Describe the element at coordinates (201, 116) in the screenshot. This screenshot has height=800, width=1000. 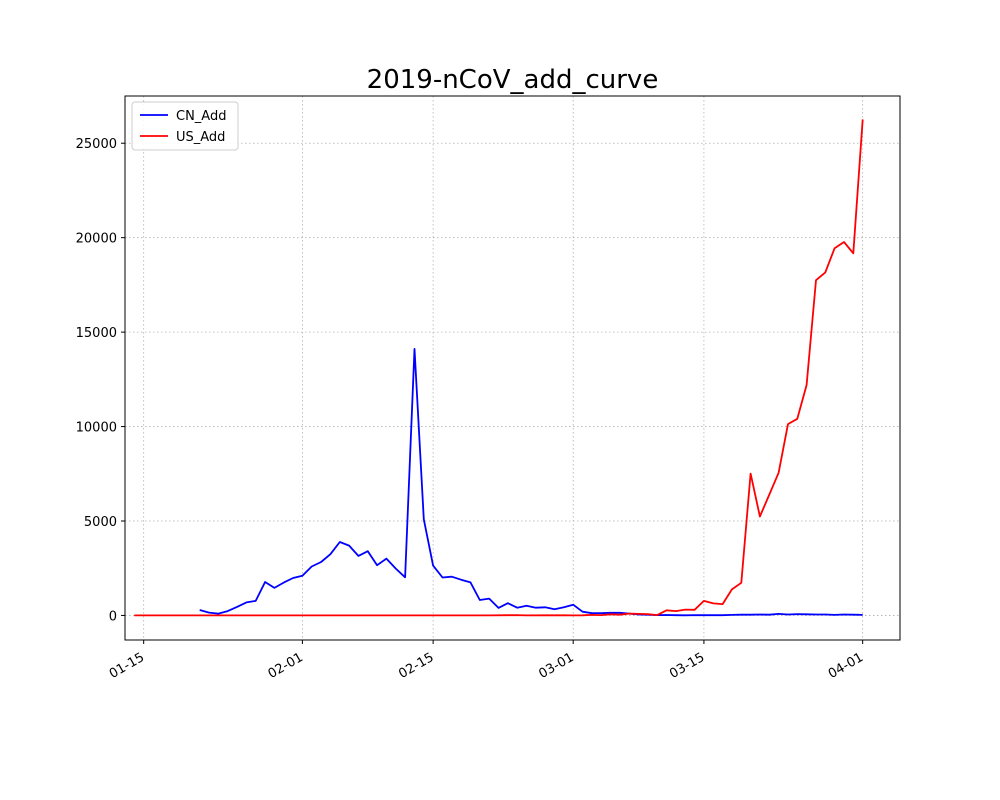
I see `legend-label: CN_Add` at that location.